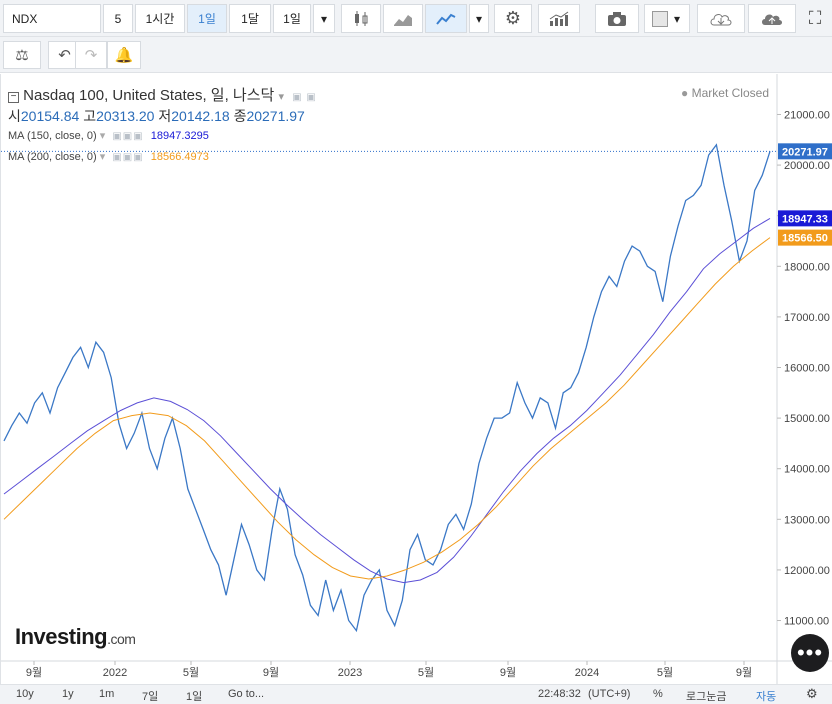 The height and width of the screenshot is (704, 832). I want to click on secondary-toolbar: ⚖ ↶ ↷ 🔔, so click(416, 55).